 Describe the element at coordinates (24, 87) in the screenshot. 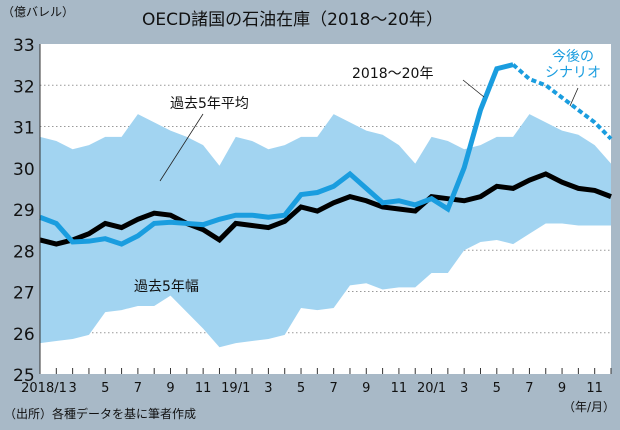

I see `y-tick-label: 32` at that location.